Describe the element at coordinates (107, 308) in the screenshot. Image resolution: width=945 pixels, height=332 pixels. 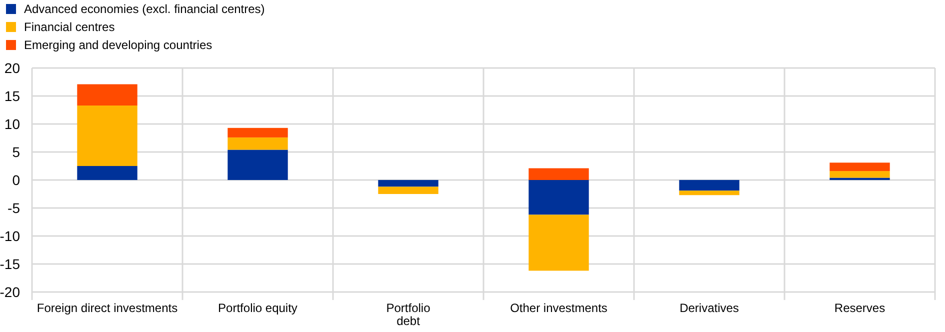
I see `x-tick-label: Foreign direct investments` at that location.